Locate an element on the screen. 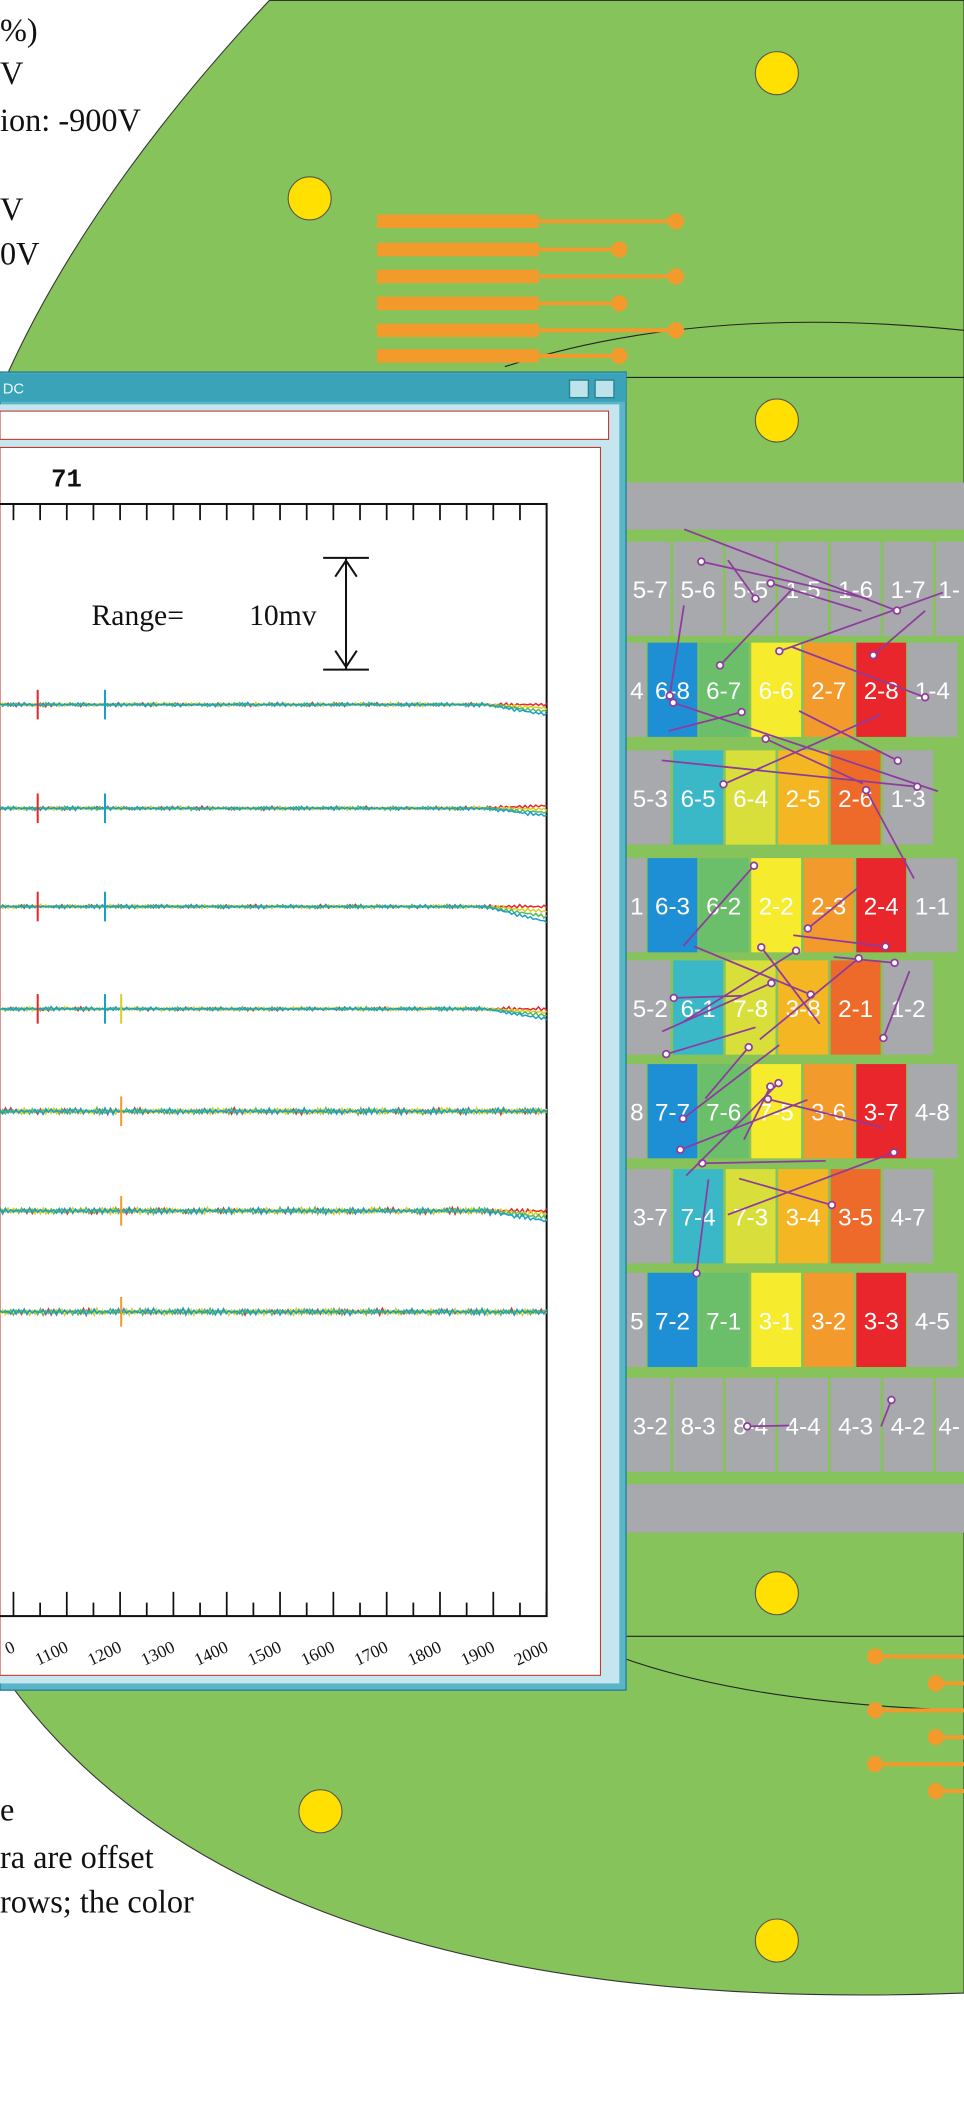  pad-label: 5-6 is located at coordinates (698, 590).